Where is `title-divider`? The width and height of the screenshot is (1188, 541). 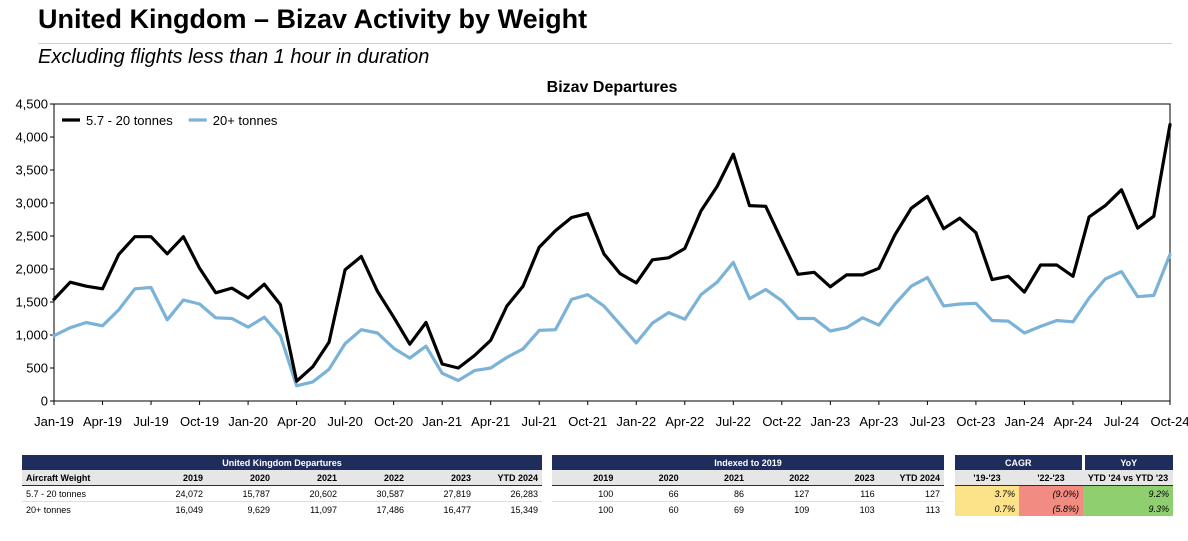
title-divider is located at coordinates (605, 43).